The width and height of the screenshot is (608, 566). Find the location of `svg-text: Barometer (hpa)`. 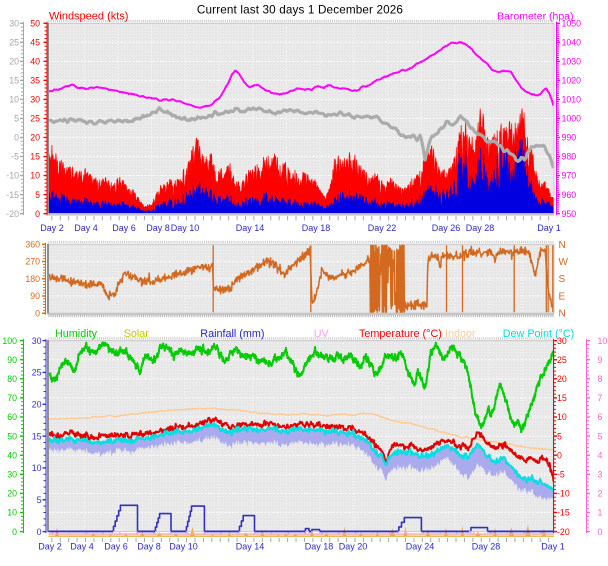

svg-text: Barometer (hpa) is located at coordinates (535, 17).